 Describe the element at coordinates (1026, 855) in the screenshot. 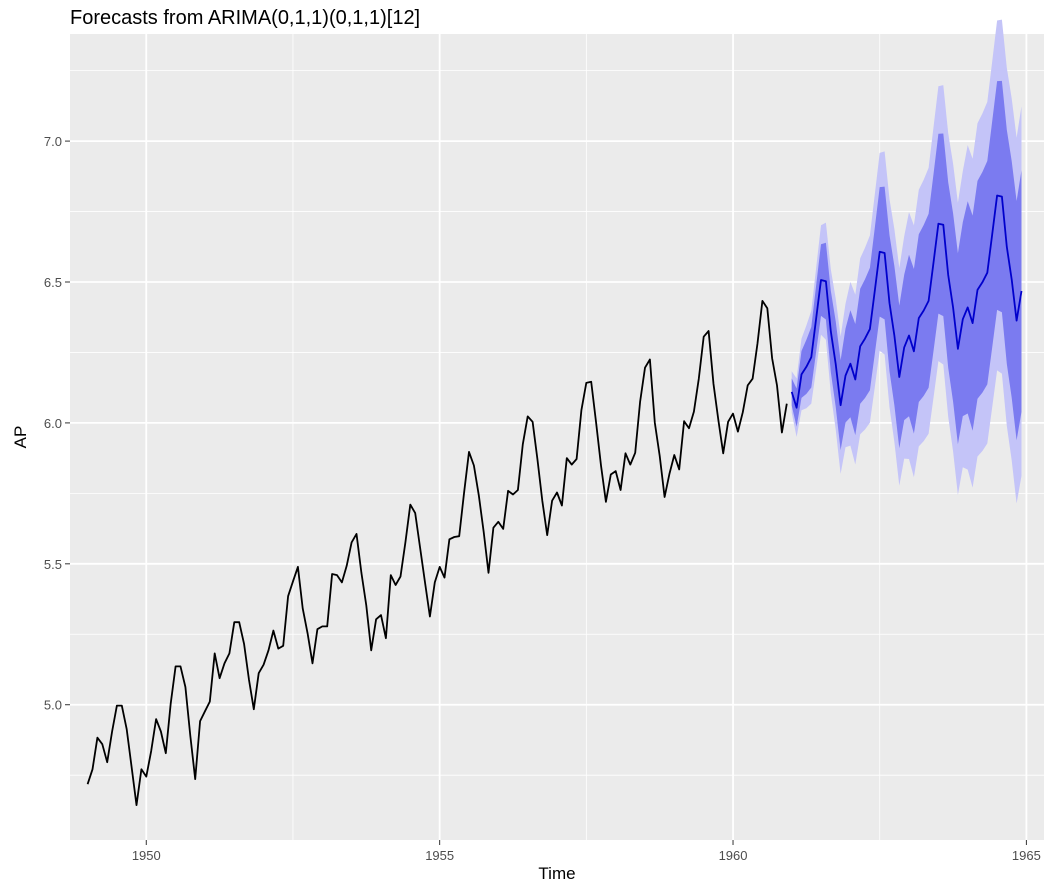

I see `x-tick-label: 1965` at that location.